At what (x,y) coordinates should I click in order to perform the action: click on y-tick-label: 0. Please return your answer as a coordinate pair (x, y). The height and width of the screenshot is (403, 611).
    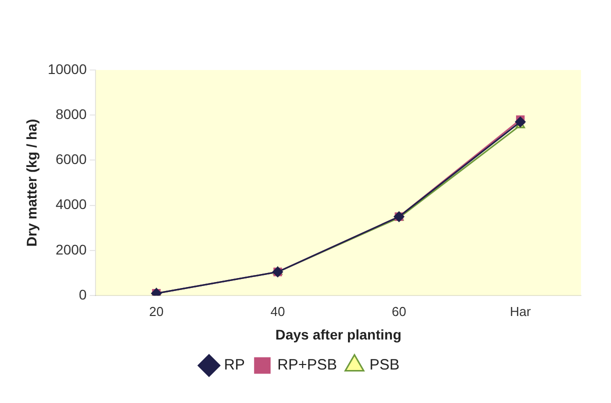
    Looking at the image, I should click on (82, 294).